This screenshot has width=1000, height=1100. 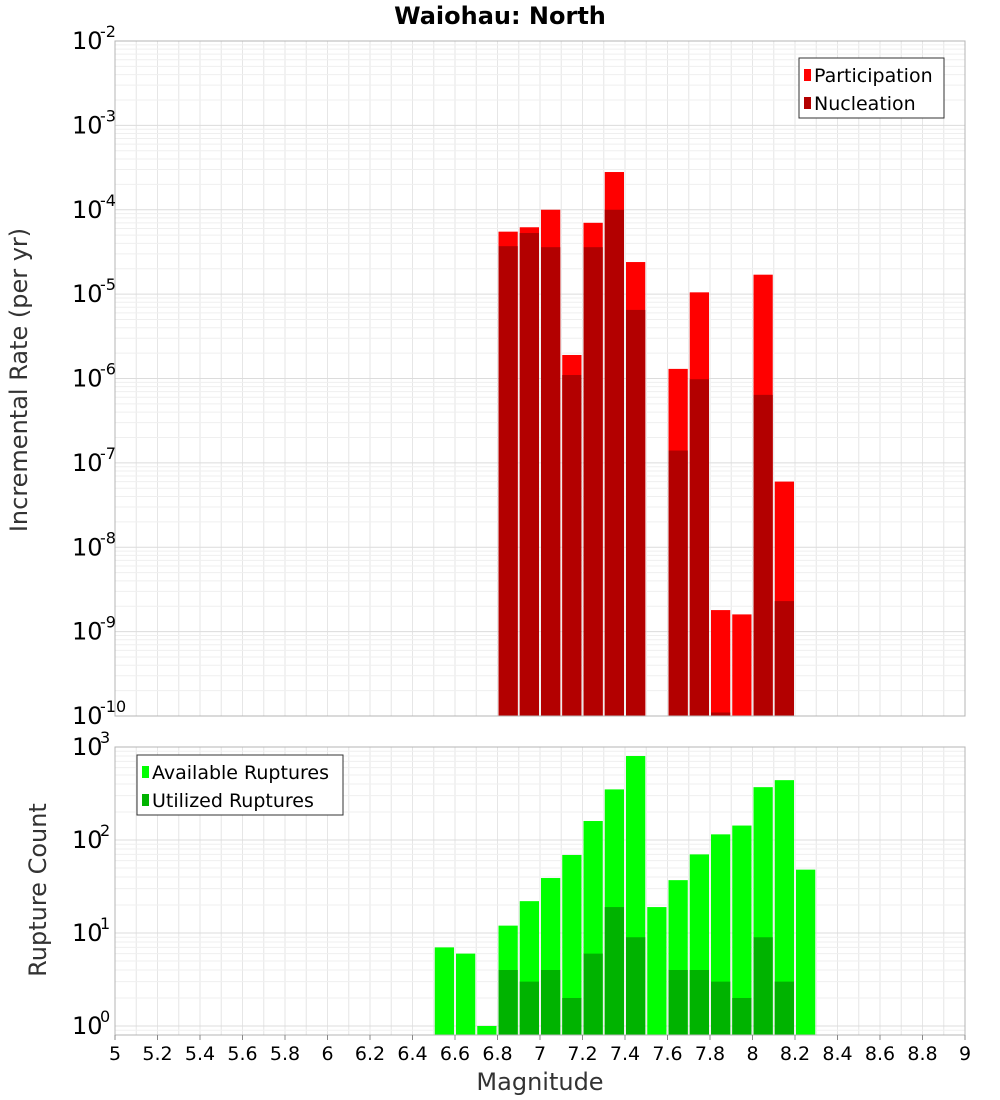 What do you see at coordinates (108, 369) in the screenshot?
I see `y-tick-exponent: -6` at bounding box center [108, 369].